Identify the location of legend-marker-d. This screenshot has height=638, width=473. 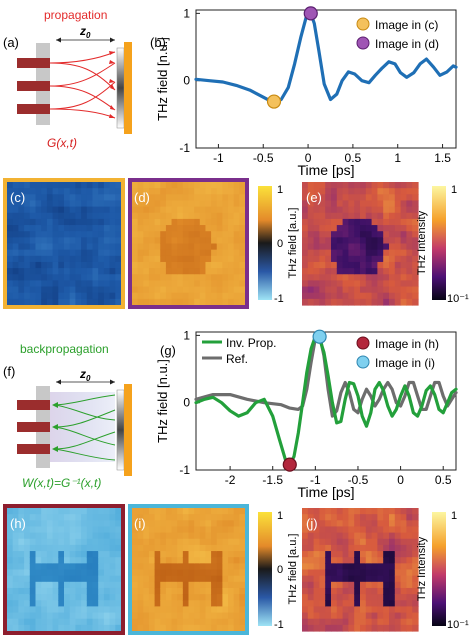
(363, 43).